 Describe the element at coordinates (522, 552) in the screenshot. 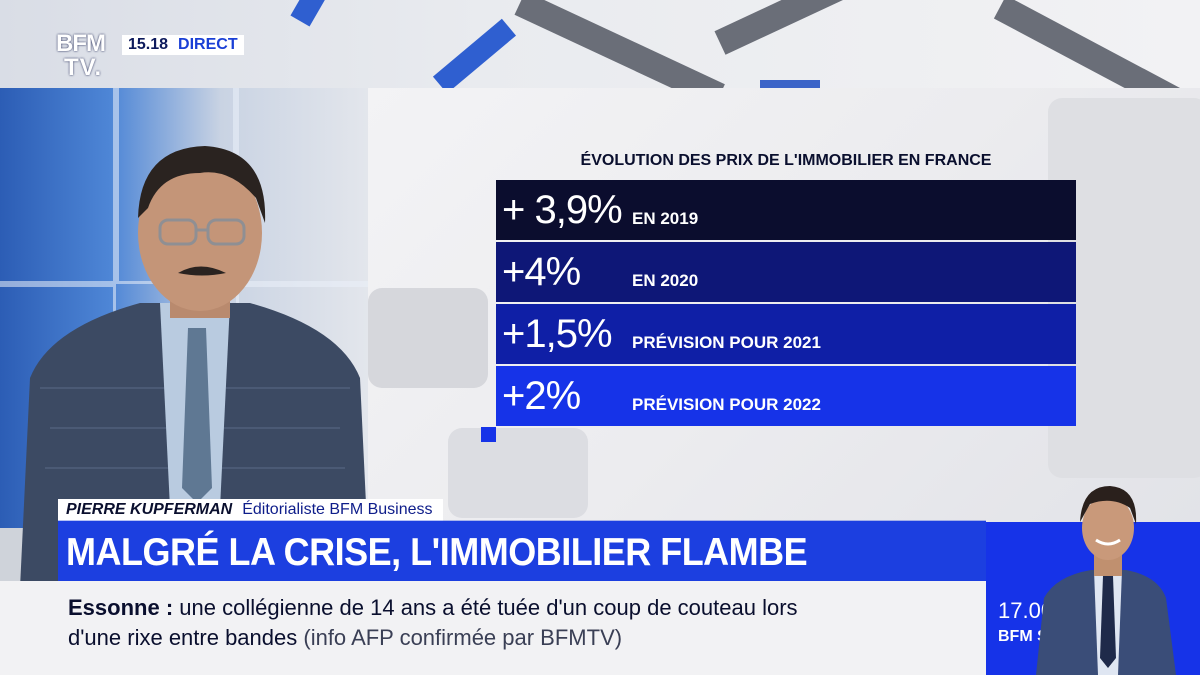

I see `headline-banner: MALGRÉ LA CRISE, L'IMMOBILIER FLAMBE` at that location.